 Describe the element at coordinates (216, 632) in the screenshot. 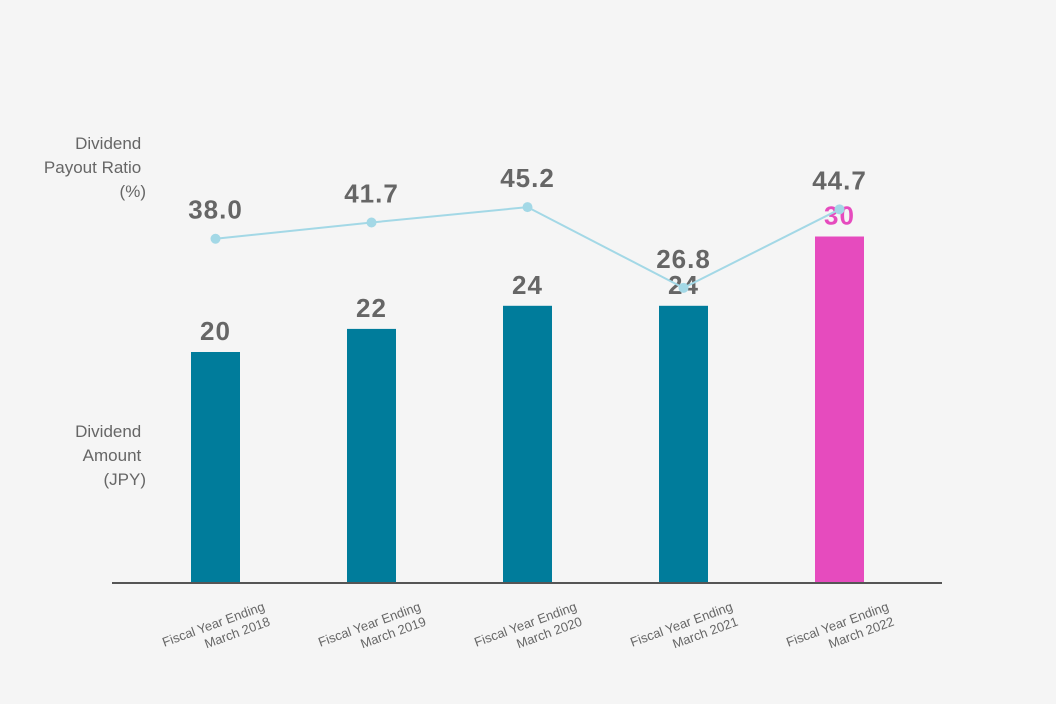

I see `x-tick-label: Fiscal Year EndingMarch 2018` at that location.